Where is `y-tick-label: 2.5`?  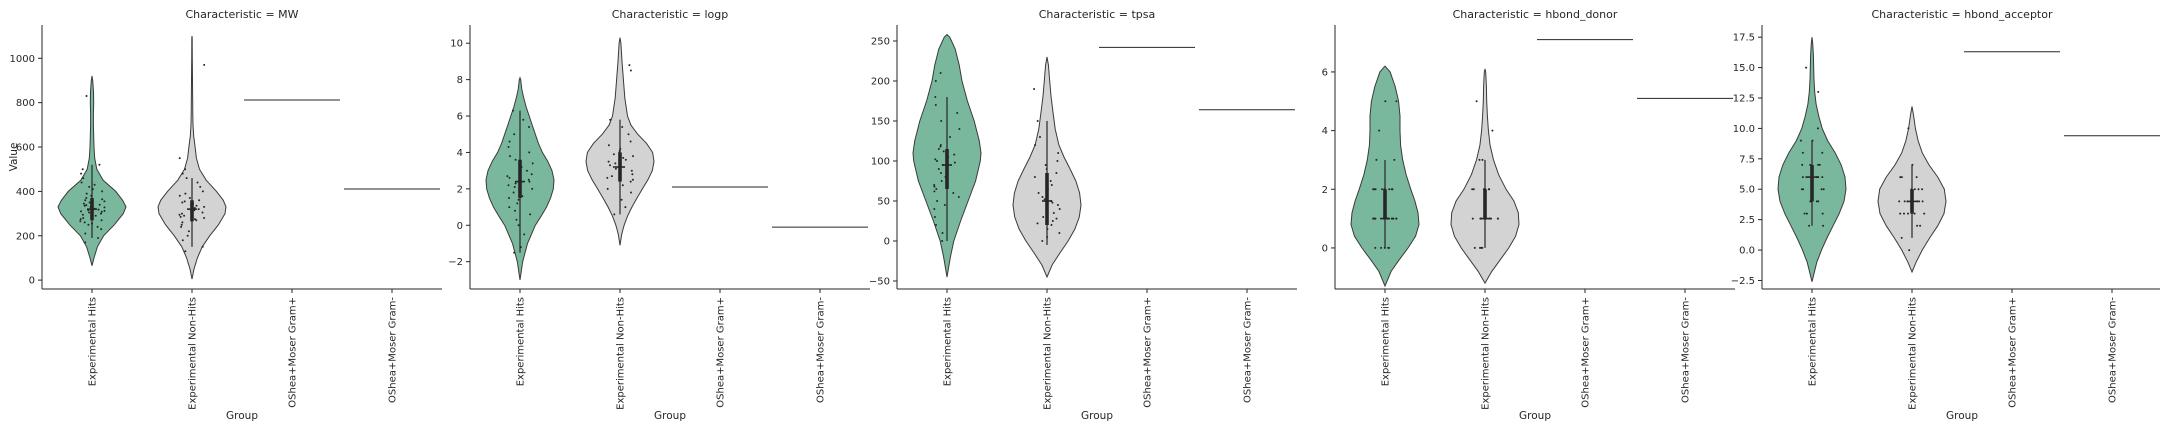
y-tick-label: 2.5 is located at coordinates (1747, 220).